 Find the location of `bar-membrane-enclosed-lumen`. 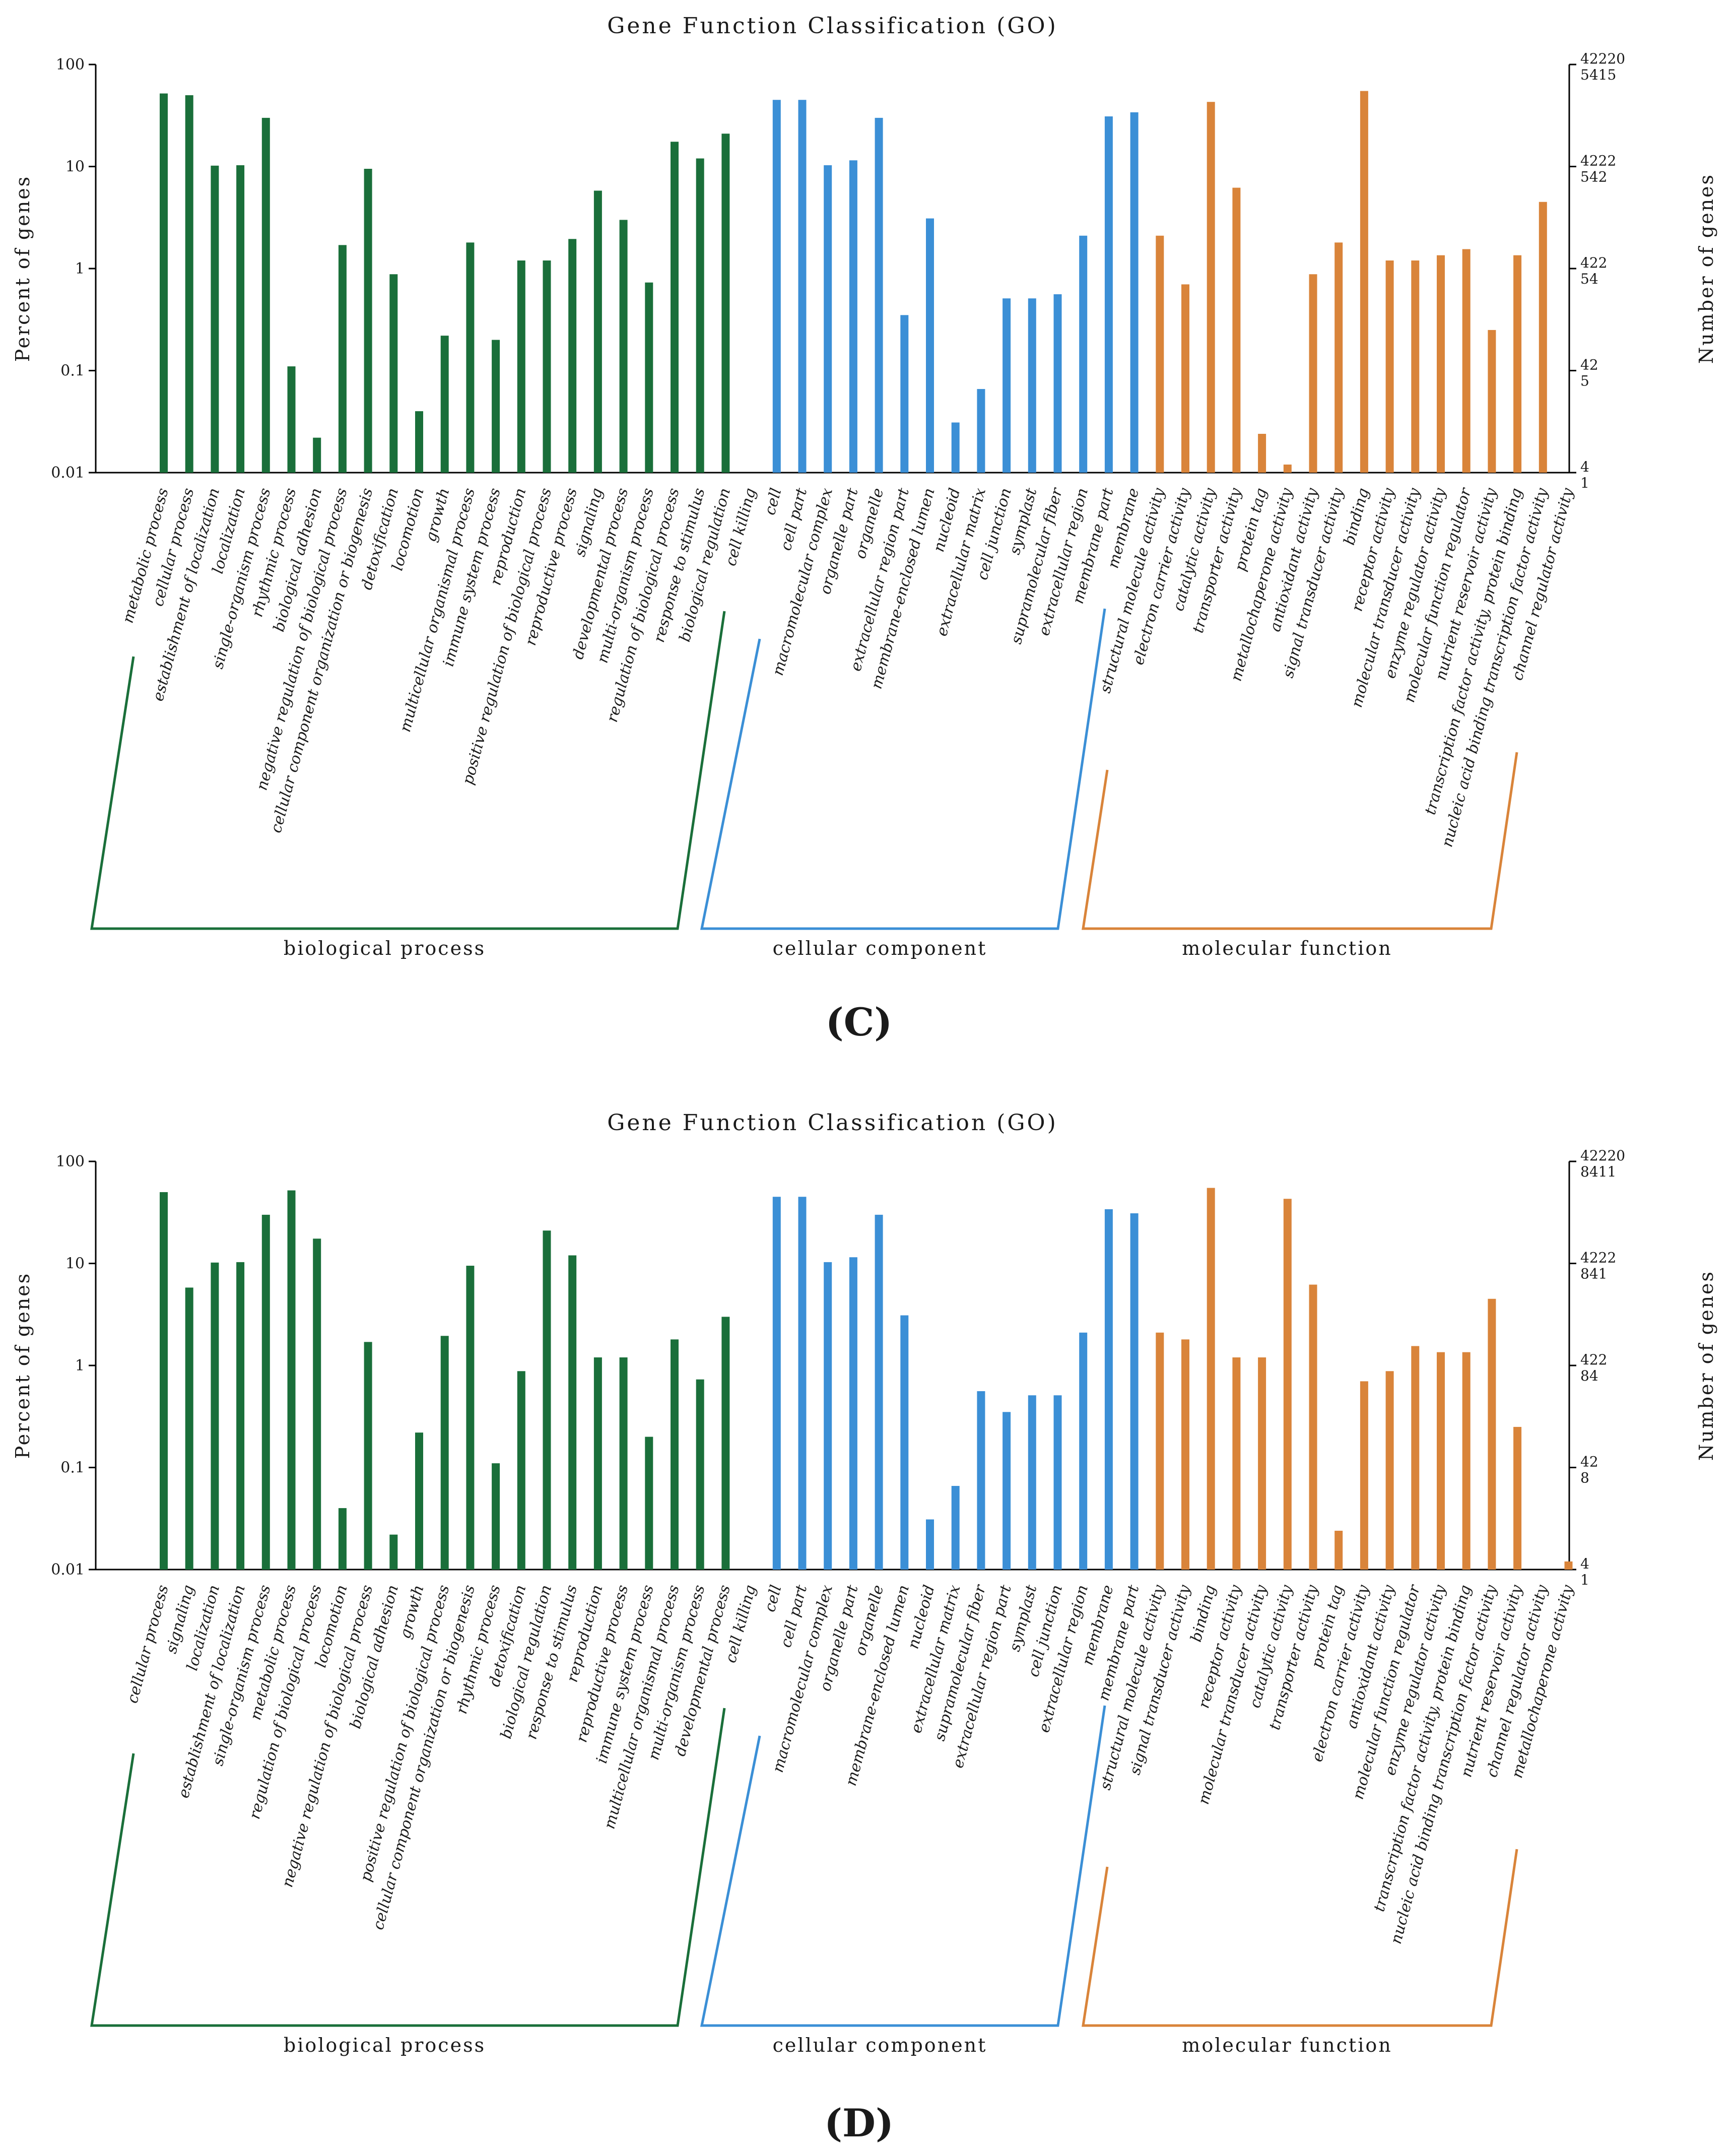

bar-membrane-enclosed-lumen is located at coordinates (904, 1442).